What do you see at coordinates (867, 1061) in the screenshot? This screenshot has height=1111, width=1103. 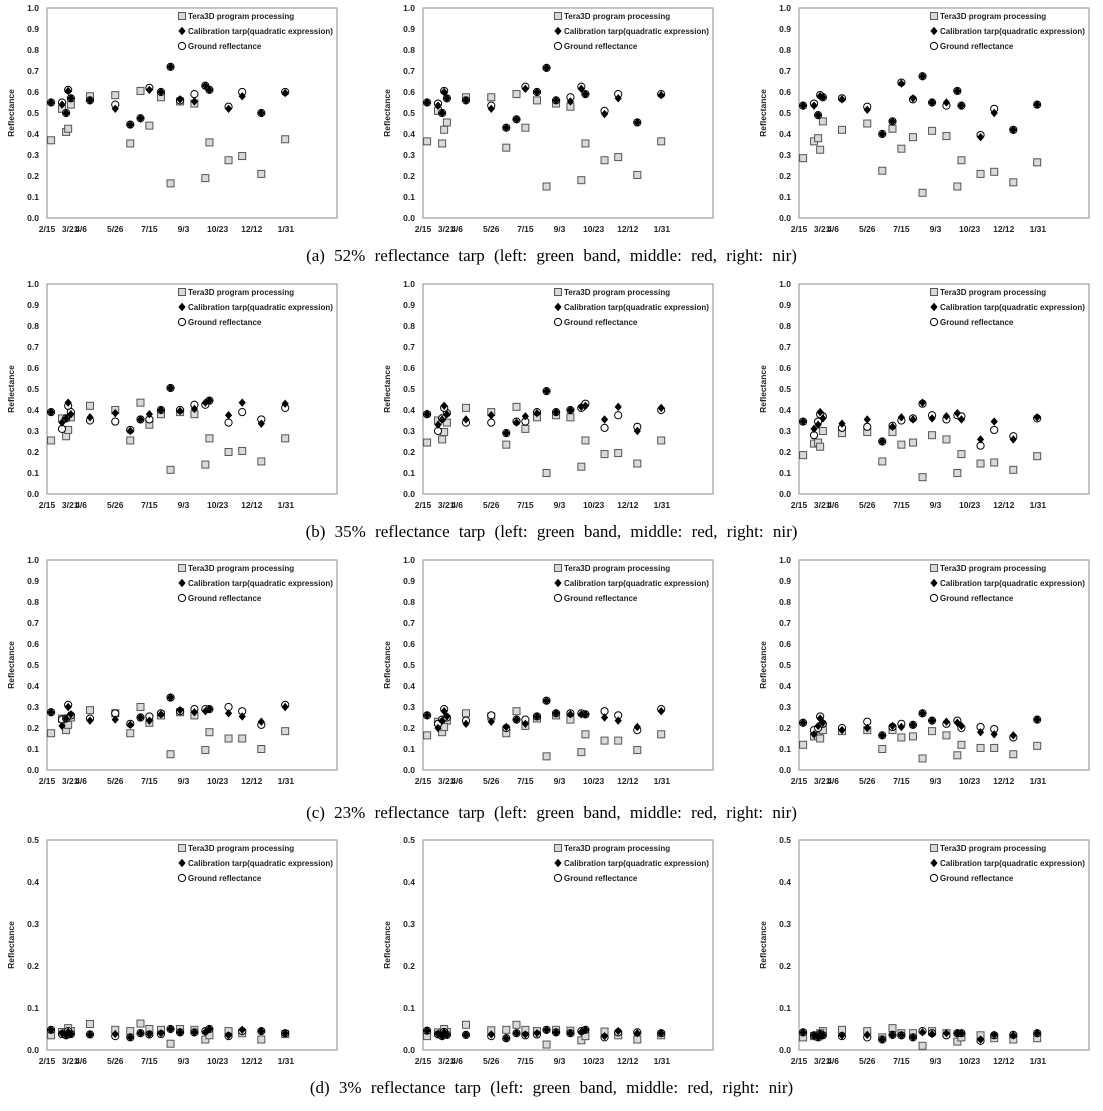 I see `x-tick-label: 5/26` at bounding box center [867, 1061].